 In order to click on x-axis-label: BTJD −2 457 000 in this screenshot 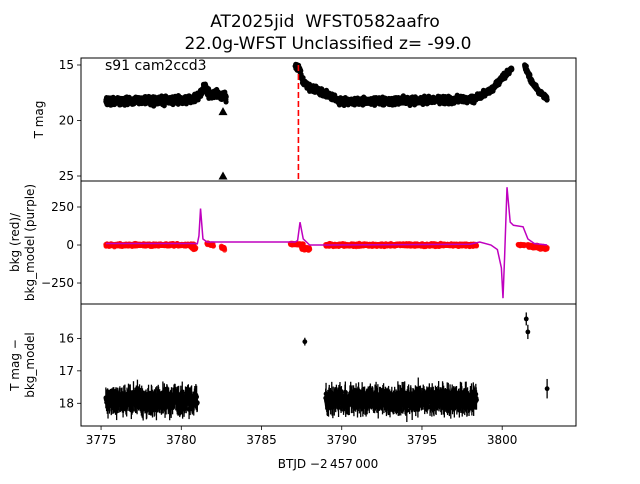, I will do `click(328, 464)`.